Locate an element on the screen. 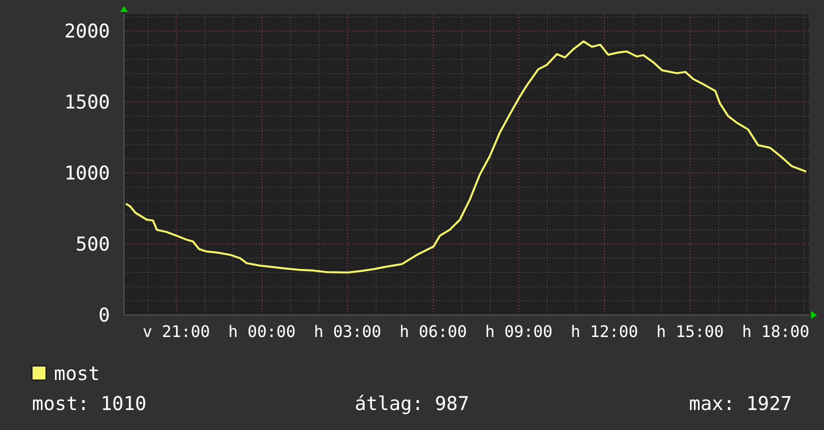  x-tick-label: h 09:00 is located at coordinates (519, 331).